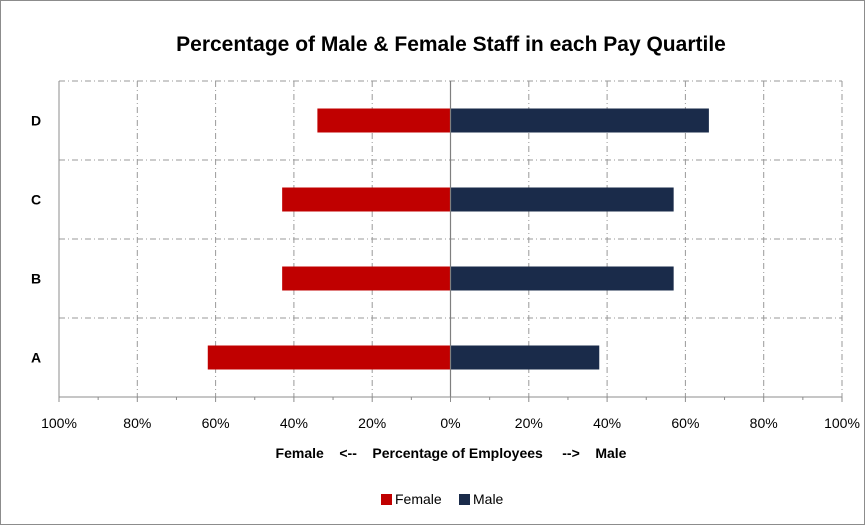 This screenshot has width=865, height=526. Describe the element at coordinates (450, 423) in the screenshot. I see `x-tick-label: 0%` at that location.